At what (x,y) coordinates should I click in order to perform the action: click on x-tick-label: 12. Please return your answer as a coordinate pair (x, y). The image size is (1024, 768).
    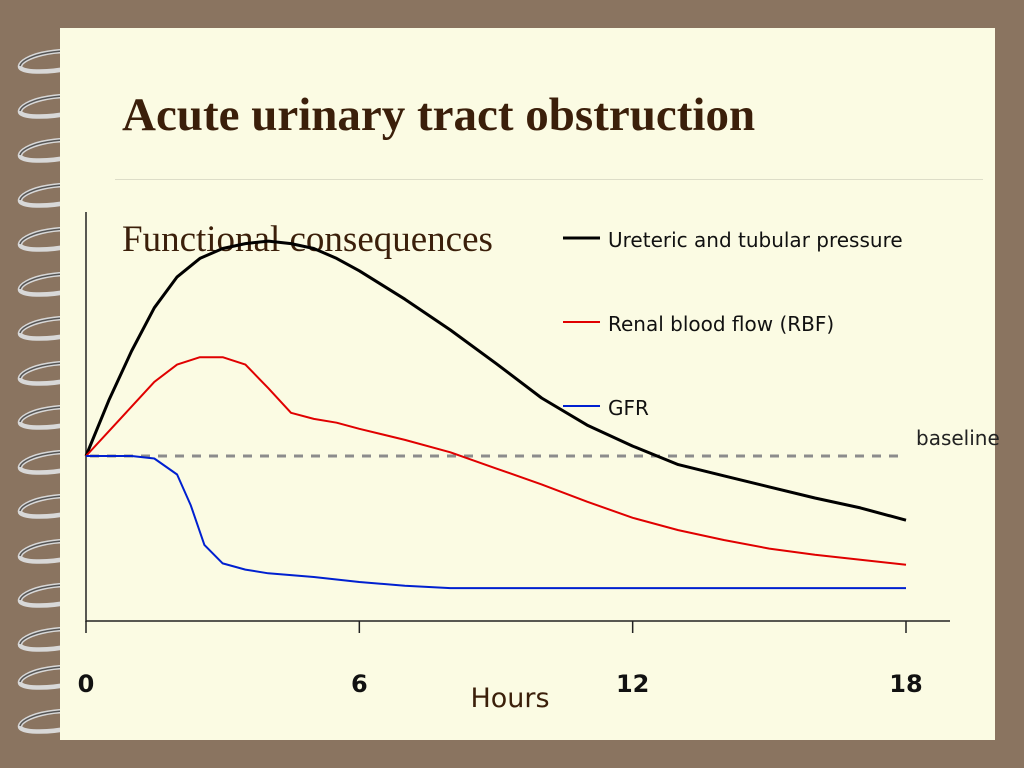
    Looking at the image, I should click on (632, 684).